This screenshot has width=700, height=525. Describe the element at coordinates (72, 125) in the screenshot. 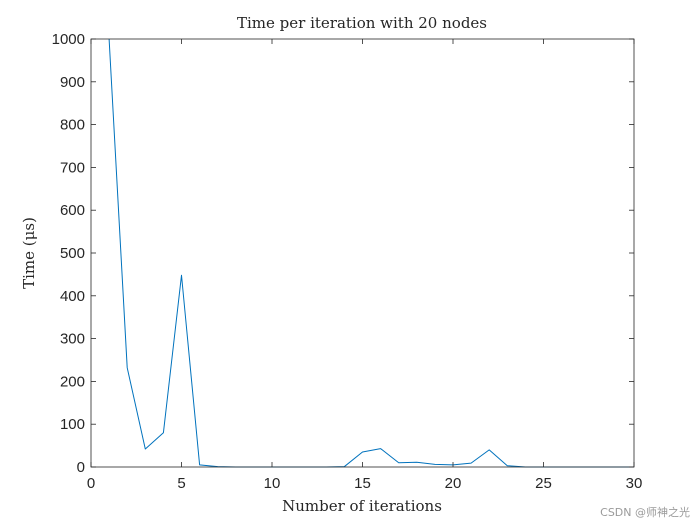

I see `y-tick-label: 800` at that location.